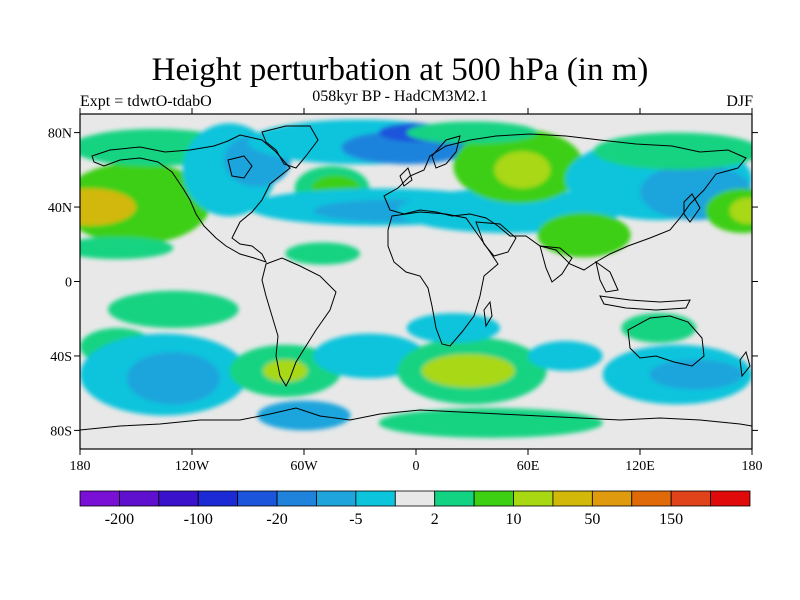 The image size is (800, 600). Describe the element at coordinates (739, 101) in the screenshot. I see `season-label: DJF` at that location.